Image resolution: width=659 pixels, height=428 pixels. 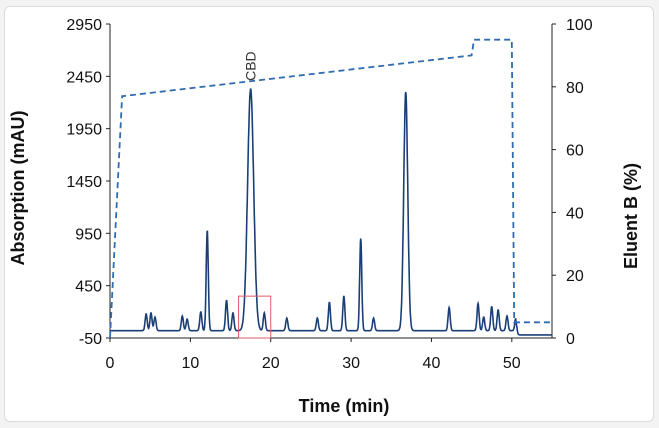 What do you see at coordinates (90, 339) in the screenshot?
I see `left-tick-label: -50` at bounding box center [90, 339].